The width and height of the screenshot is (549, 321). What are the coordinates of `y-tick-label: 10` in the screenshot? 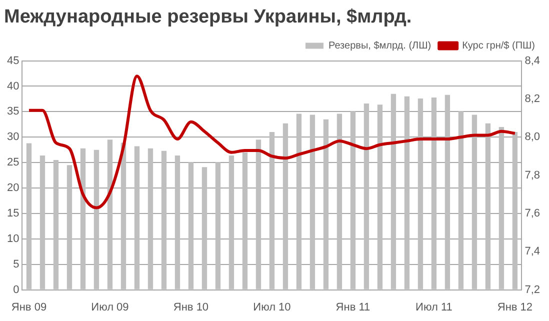 It's located at (13, 238).